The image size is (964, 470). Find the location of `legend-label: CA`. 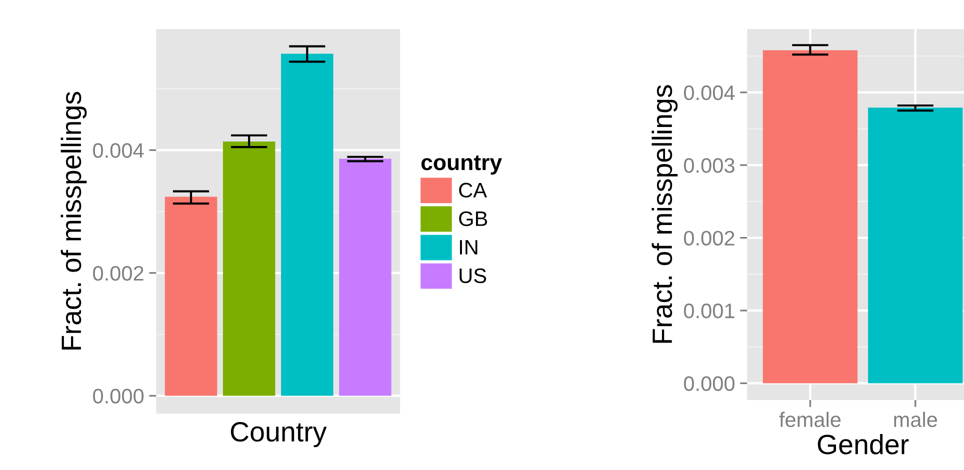

legend-label: CA is located at coordinates (473, 190).